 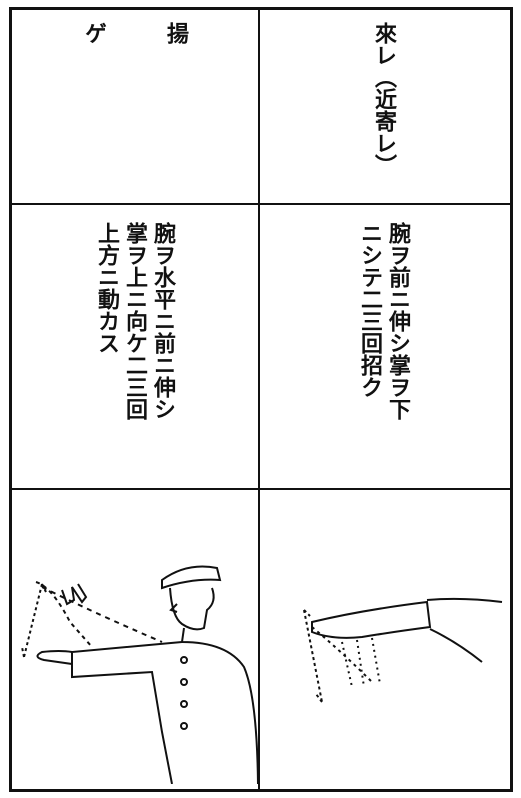 I want to click on instruction-line: 上方ニ動カス, so click(x=107, y=288).